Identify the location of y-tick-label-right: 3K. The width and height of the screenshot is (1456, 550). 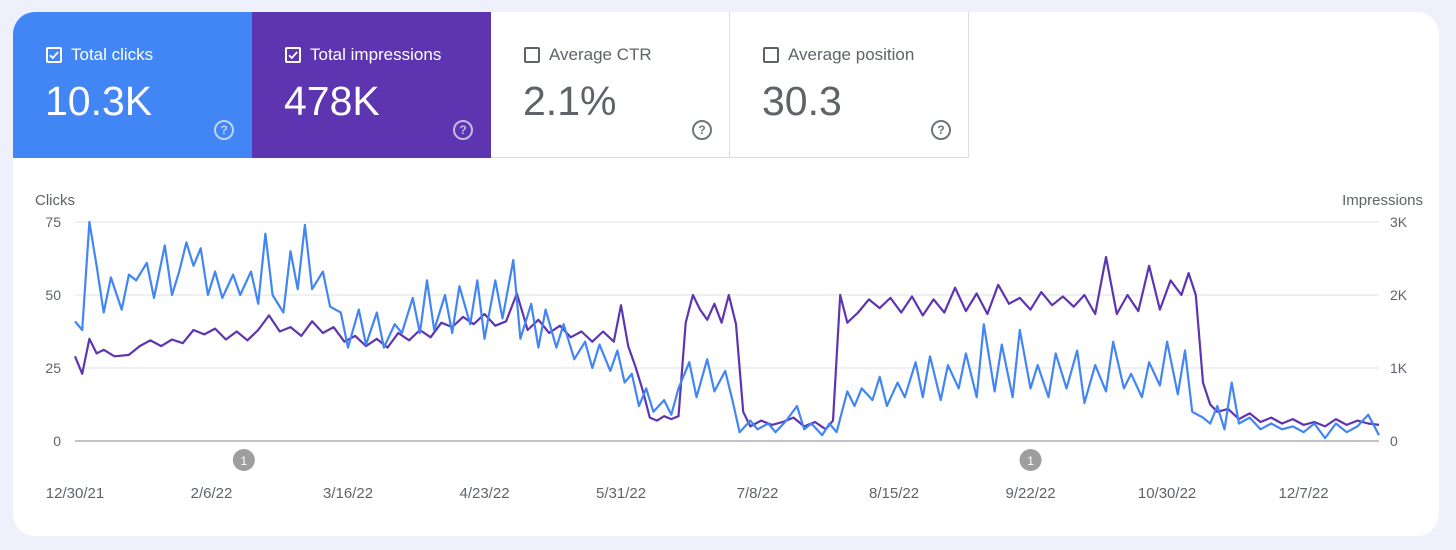
(1399, 222).